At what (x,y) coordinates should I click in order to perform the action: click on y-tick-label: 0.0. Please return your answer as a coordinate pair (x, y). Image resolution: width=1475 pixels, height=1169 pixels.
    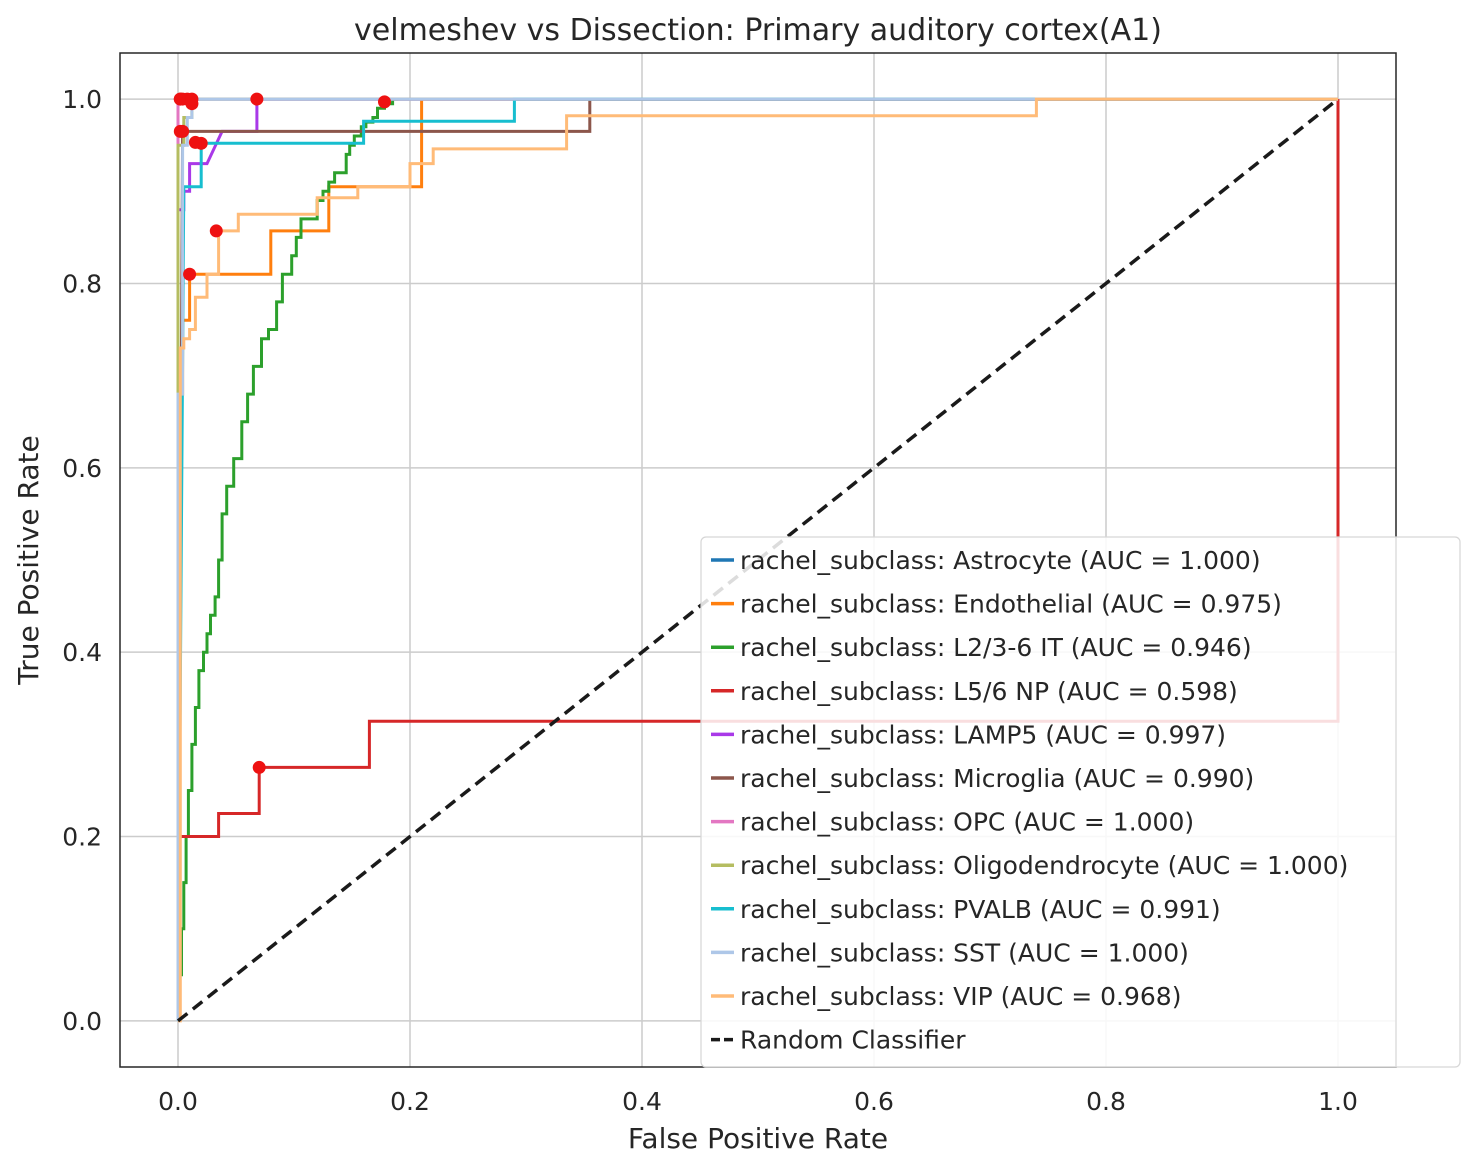
    Looking at the image, I should click on (82, 1021).